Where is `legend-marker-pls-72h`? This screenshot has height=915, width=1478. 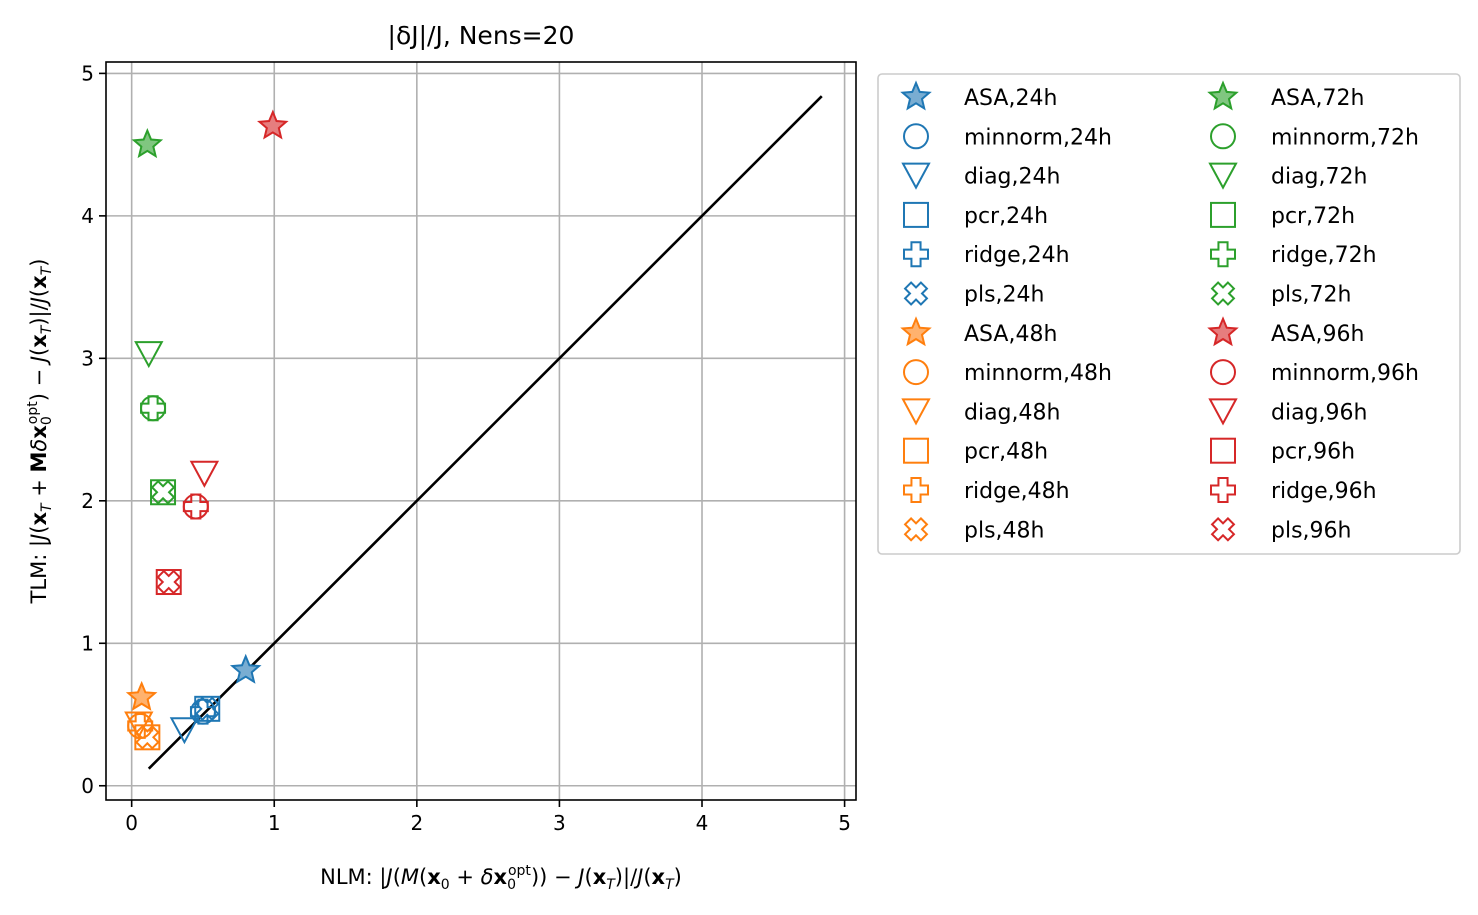 legend-marker-pls-72h is located at coordinates (1223, 293).